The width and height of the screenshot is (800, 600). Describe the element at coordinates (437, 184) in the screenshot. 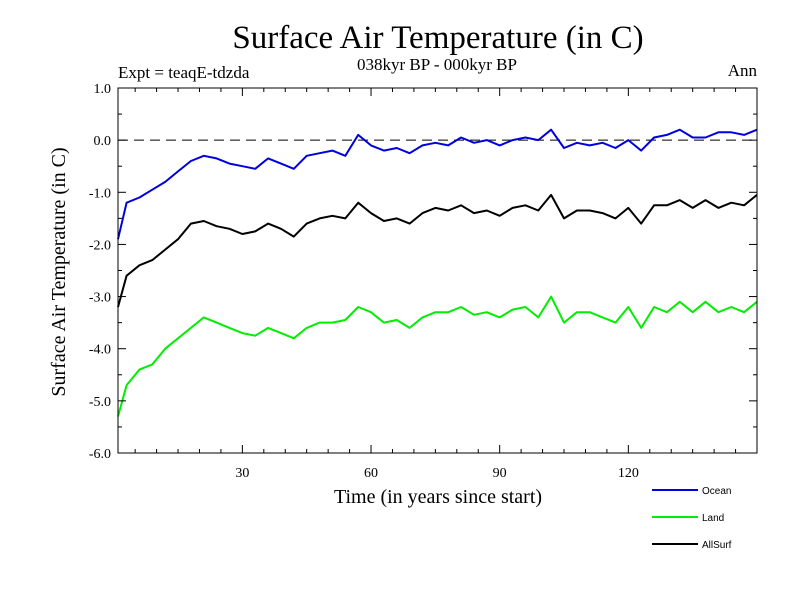

I see `series-line-ocean` at that location.